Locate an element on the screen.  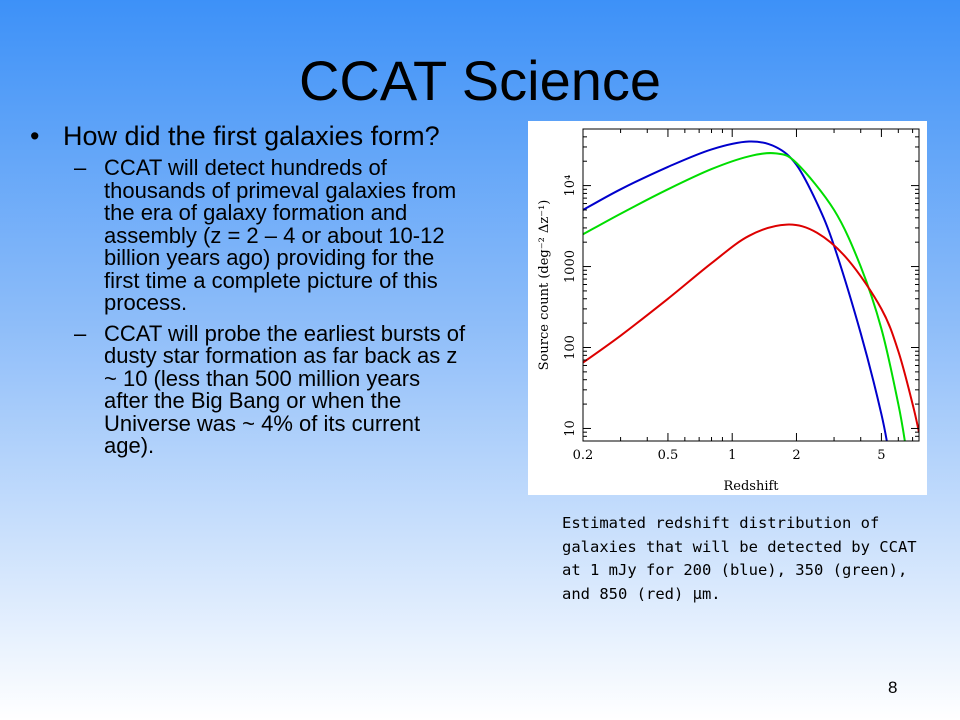
y-tick-label: 1000 is located at coordinates (570, 266).